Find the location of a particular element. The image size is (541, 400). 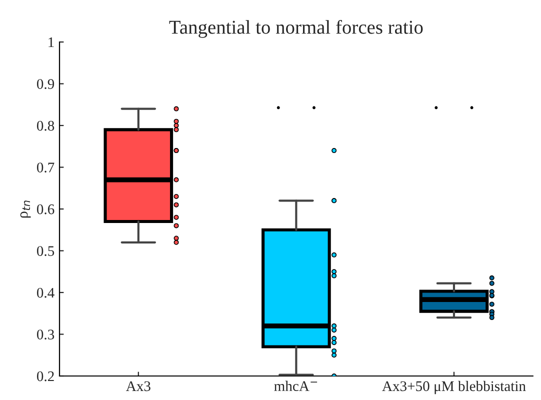

y-axis-title: ρ$_{tn}$ is located at coordinates (25, 209).